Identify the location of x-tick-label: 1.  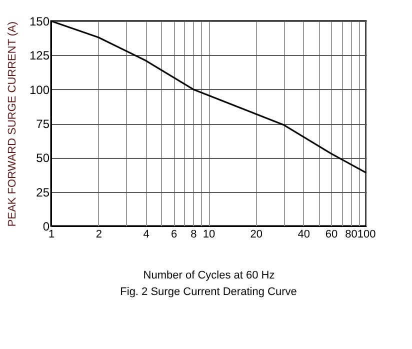
(51, 234).